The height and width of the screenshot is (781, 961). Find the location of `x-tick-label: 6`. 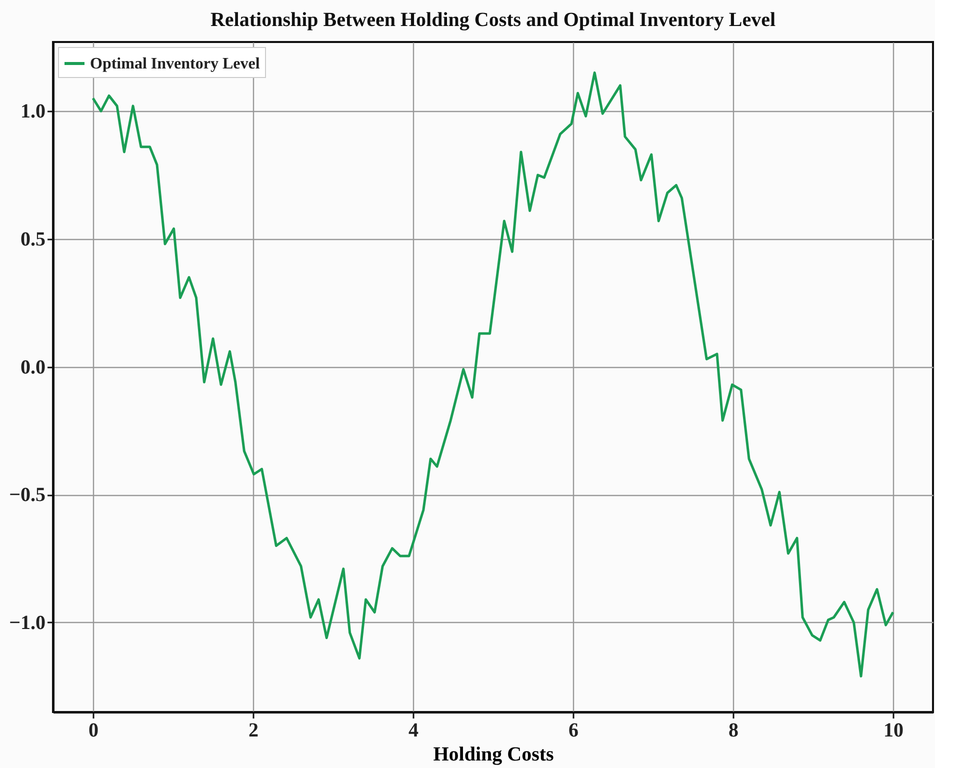

x-tick-label: 6 is located at coordinates (573, 731).